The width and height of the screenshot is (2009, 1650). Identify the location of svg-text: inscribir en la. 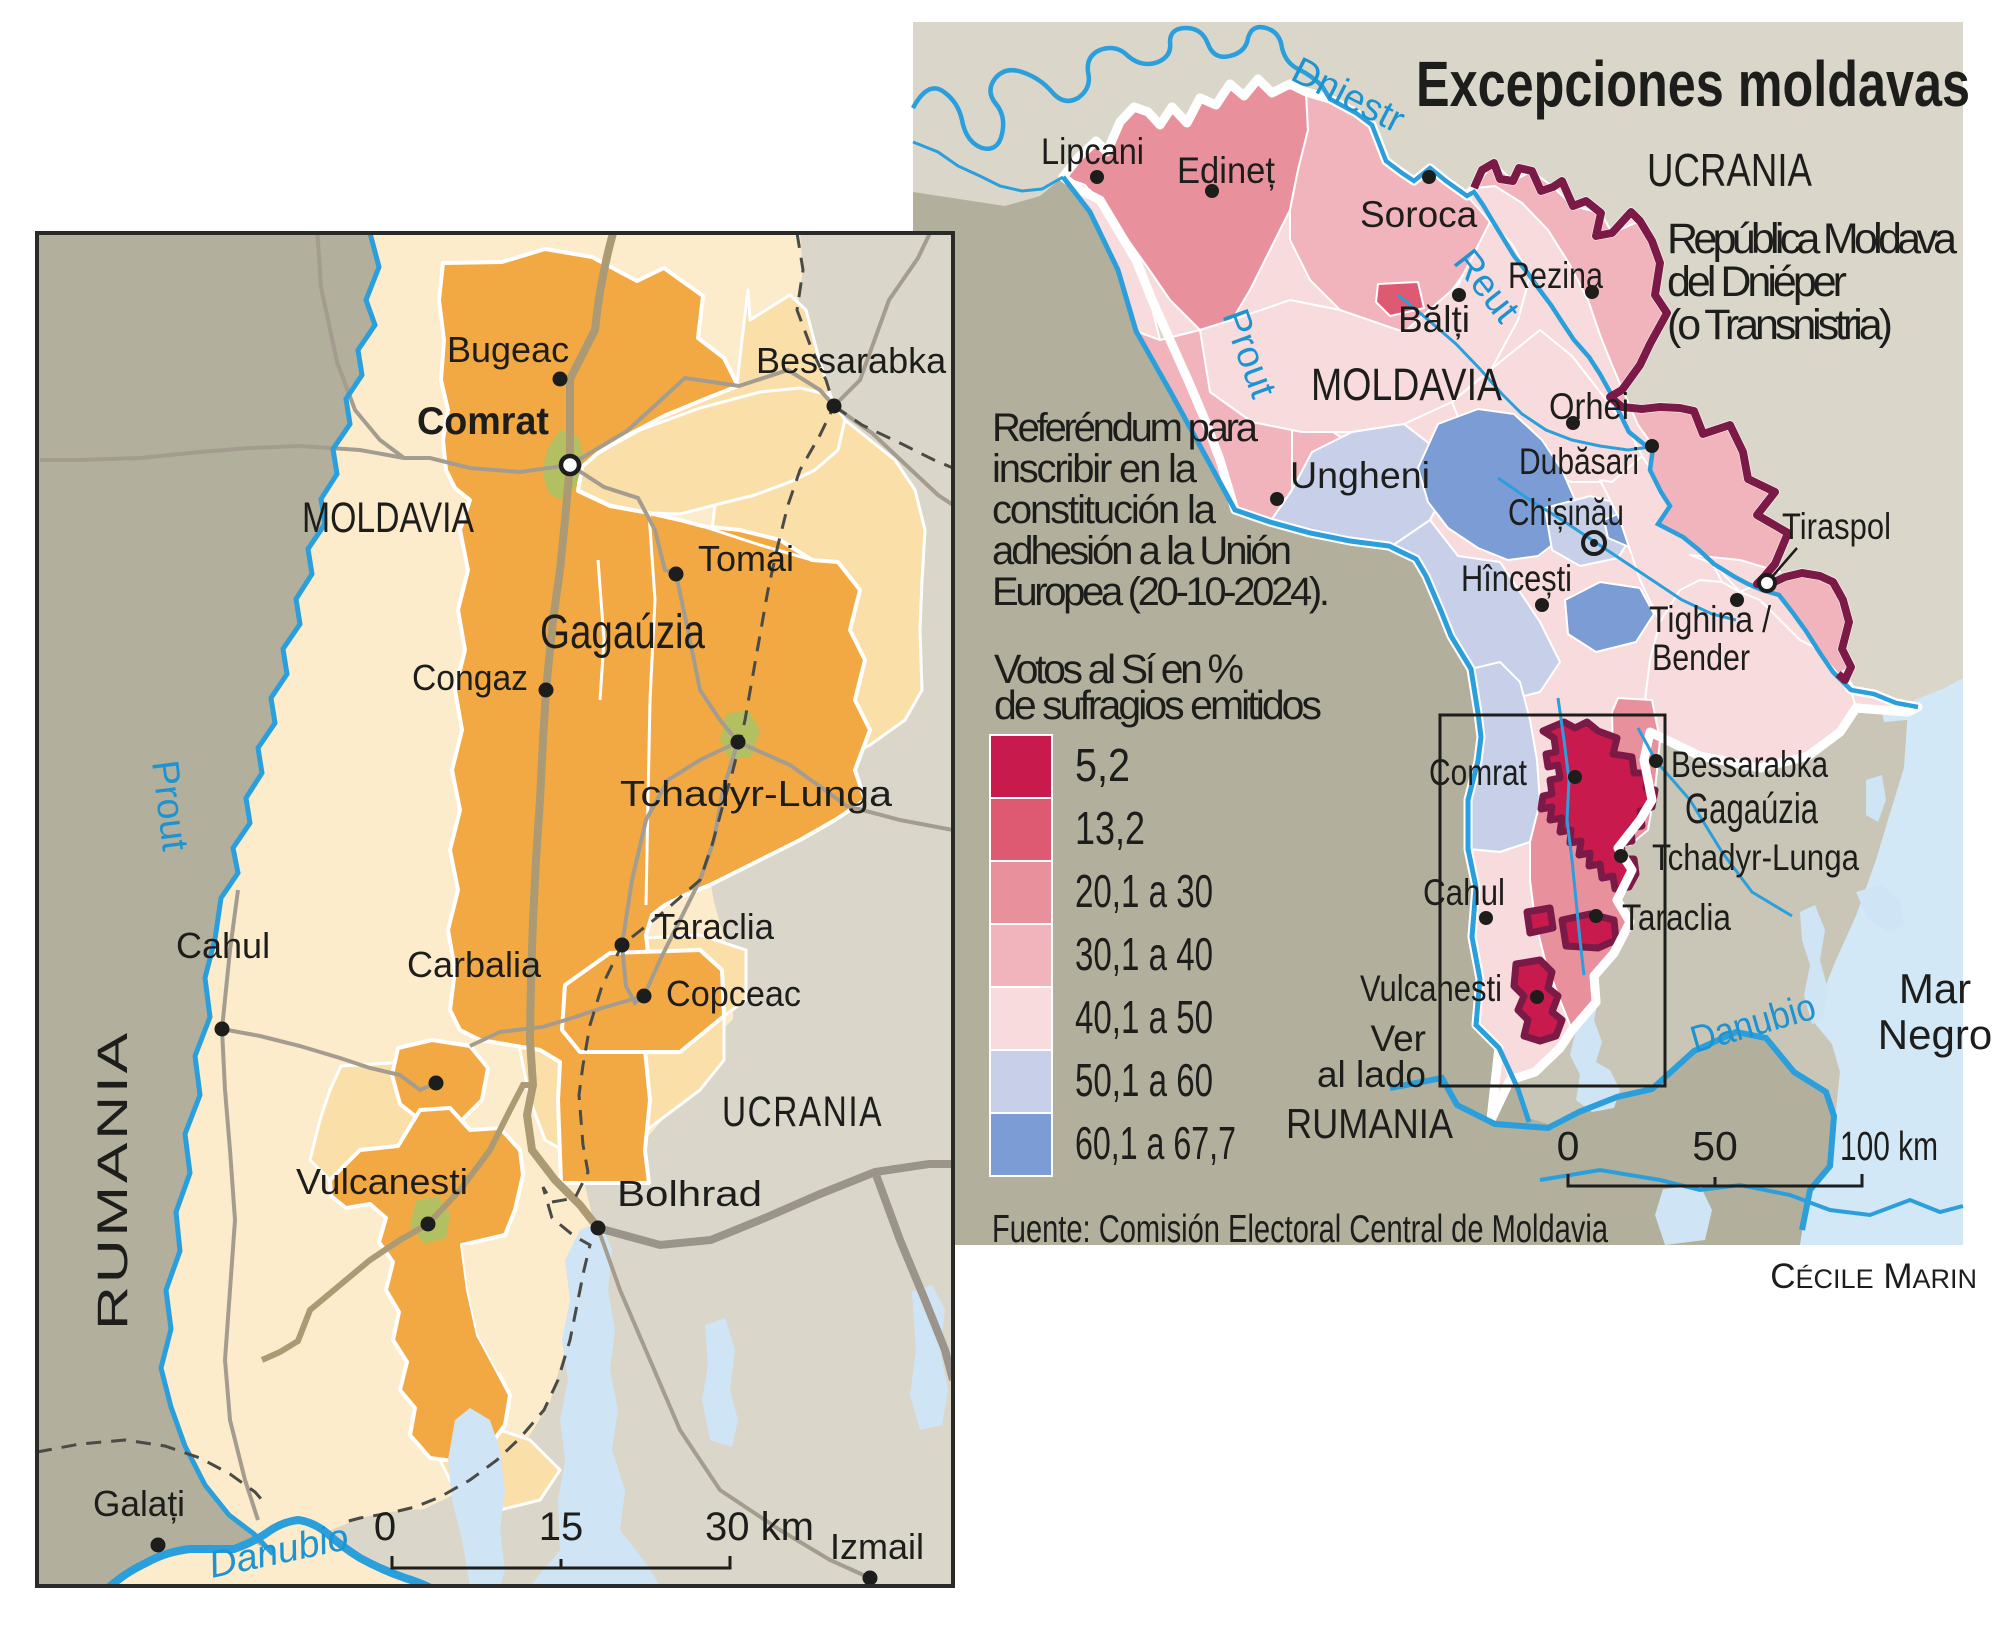
(1095, 469).